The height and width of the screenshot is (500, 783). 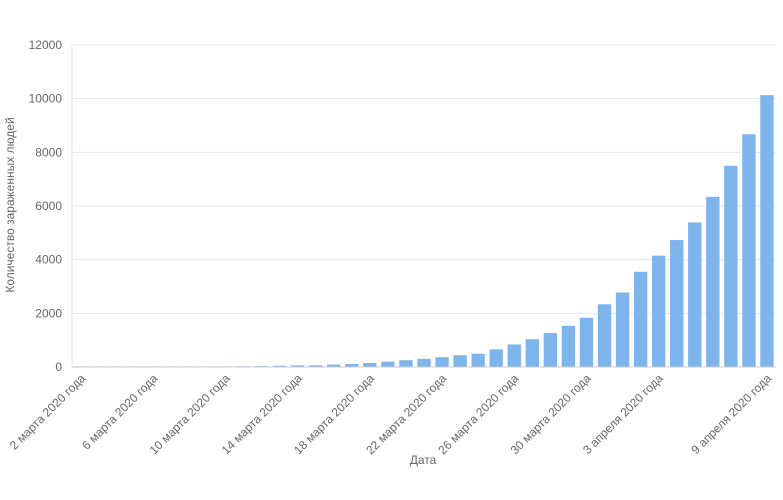 What do you see at coordinates (731, 414) in the screenshot?
I see `x-tick-label-9: 9 апреля 2020 года` at bounding box center [731, 414].